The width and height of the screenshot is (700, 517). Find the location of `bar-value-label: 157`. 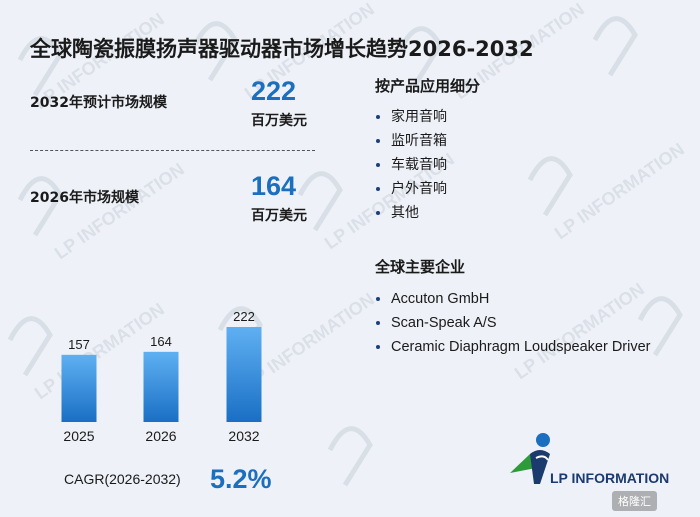

bar-value-label: 157 is located at coordinates (79, 344).